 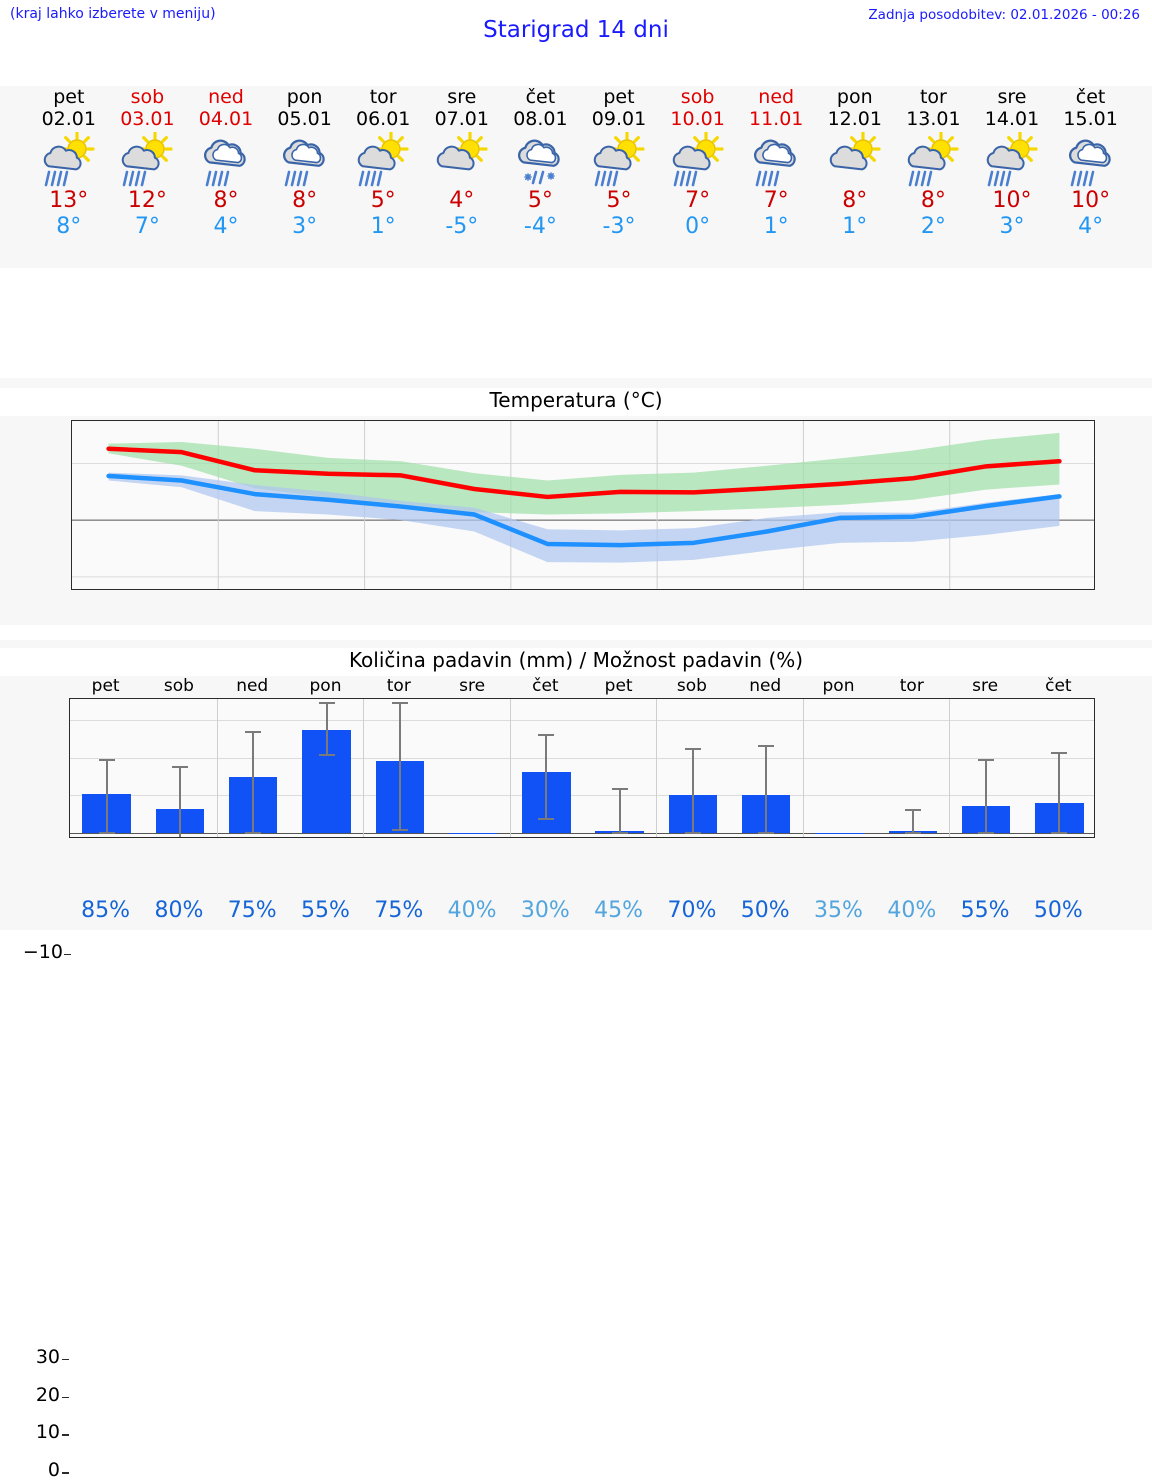 What do you see at coordinates (583, 505) in the screenshot?
I see `temperature-plot-area` at bounding box center [583, 505].